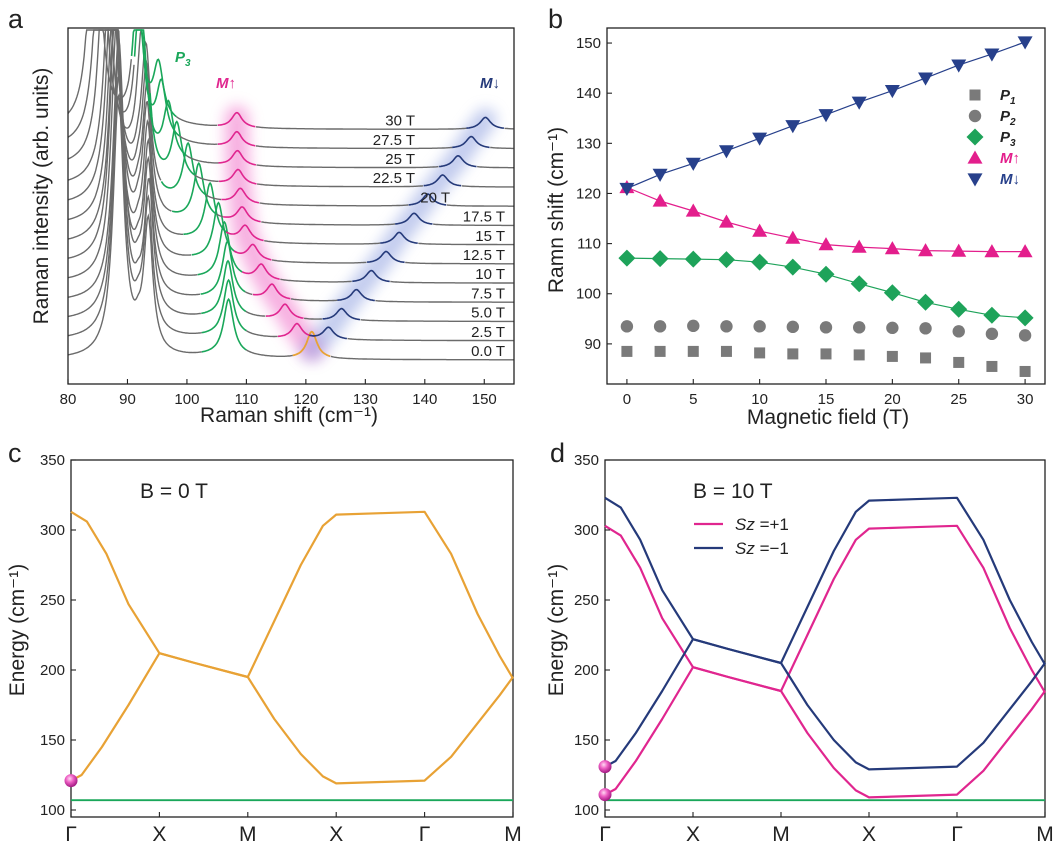  What do you see at coordinates (274, 232) in the screenshot?
I see `mup-glow-trail` at bounding box center [274, 232].